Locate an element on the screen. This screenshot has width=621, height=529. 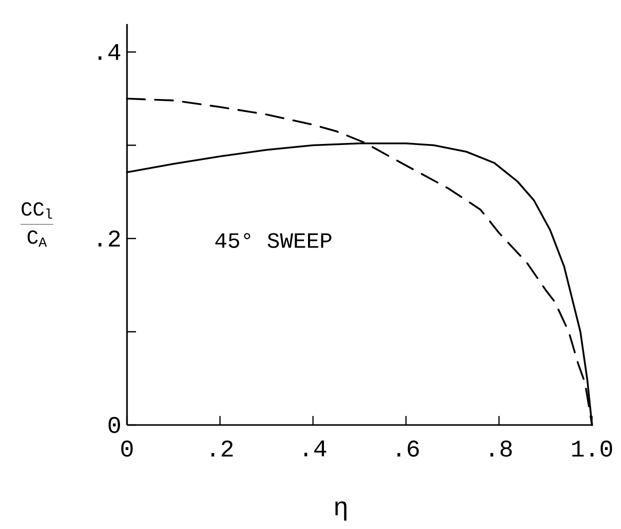
x-tick-label: .4 is located at coordinates (315, 448).